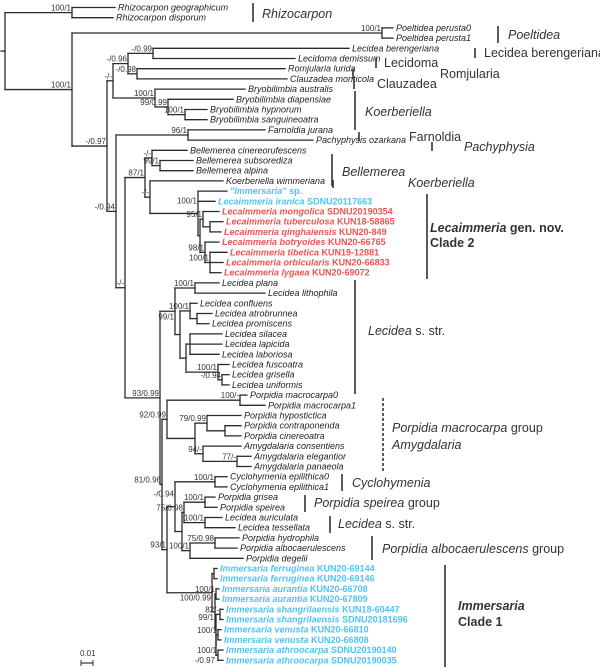 This screenshot has width=600, height=672. What do you see at coordinates (374, 620) in the screenshot?
I see `specimen-code: SDNU20181696` at bounding box center [374, 620].